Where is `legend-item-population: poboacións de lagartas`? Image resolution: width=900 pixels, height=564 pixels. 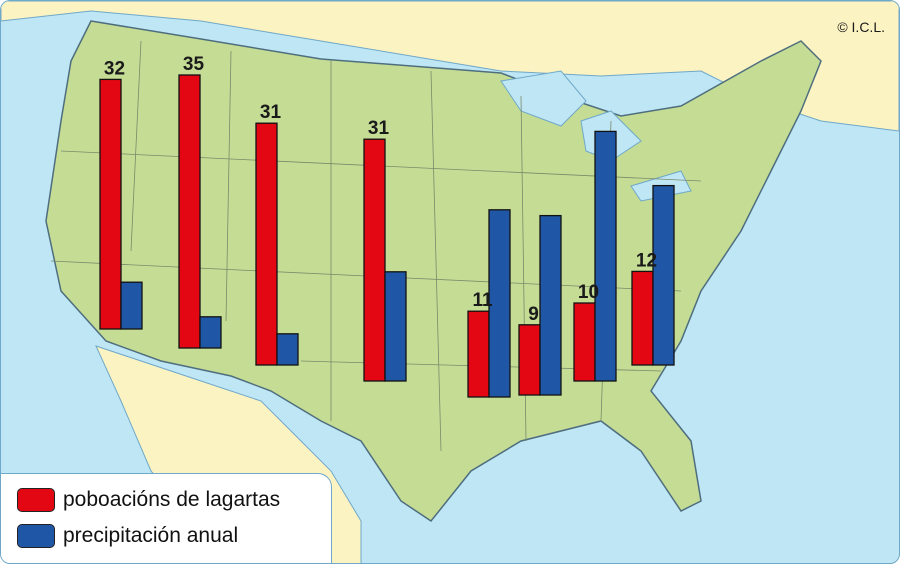 legend-item-population: poboacións de lagartas is located at coordinates (148, 500).